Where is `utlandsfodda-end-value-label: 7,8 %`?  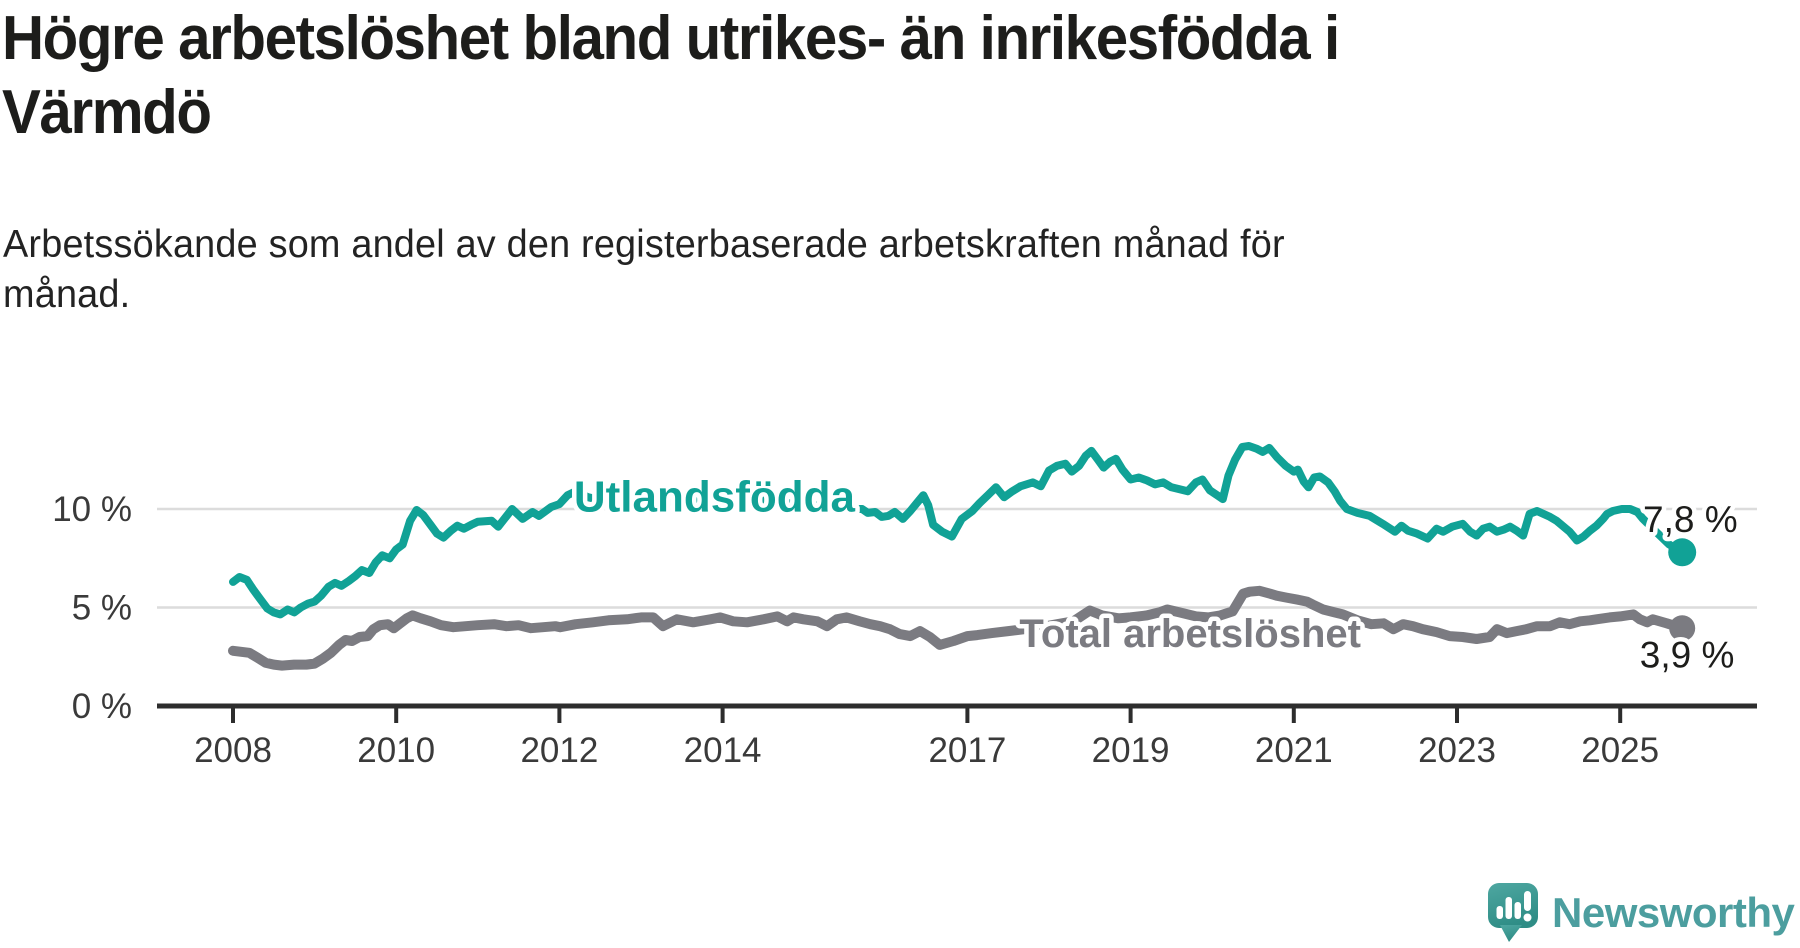
utlandsfodda-end-value-label: 7,8 % is located at coordinates (1690, 519).